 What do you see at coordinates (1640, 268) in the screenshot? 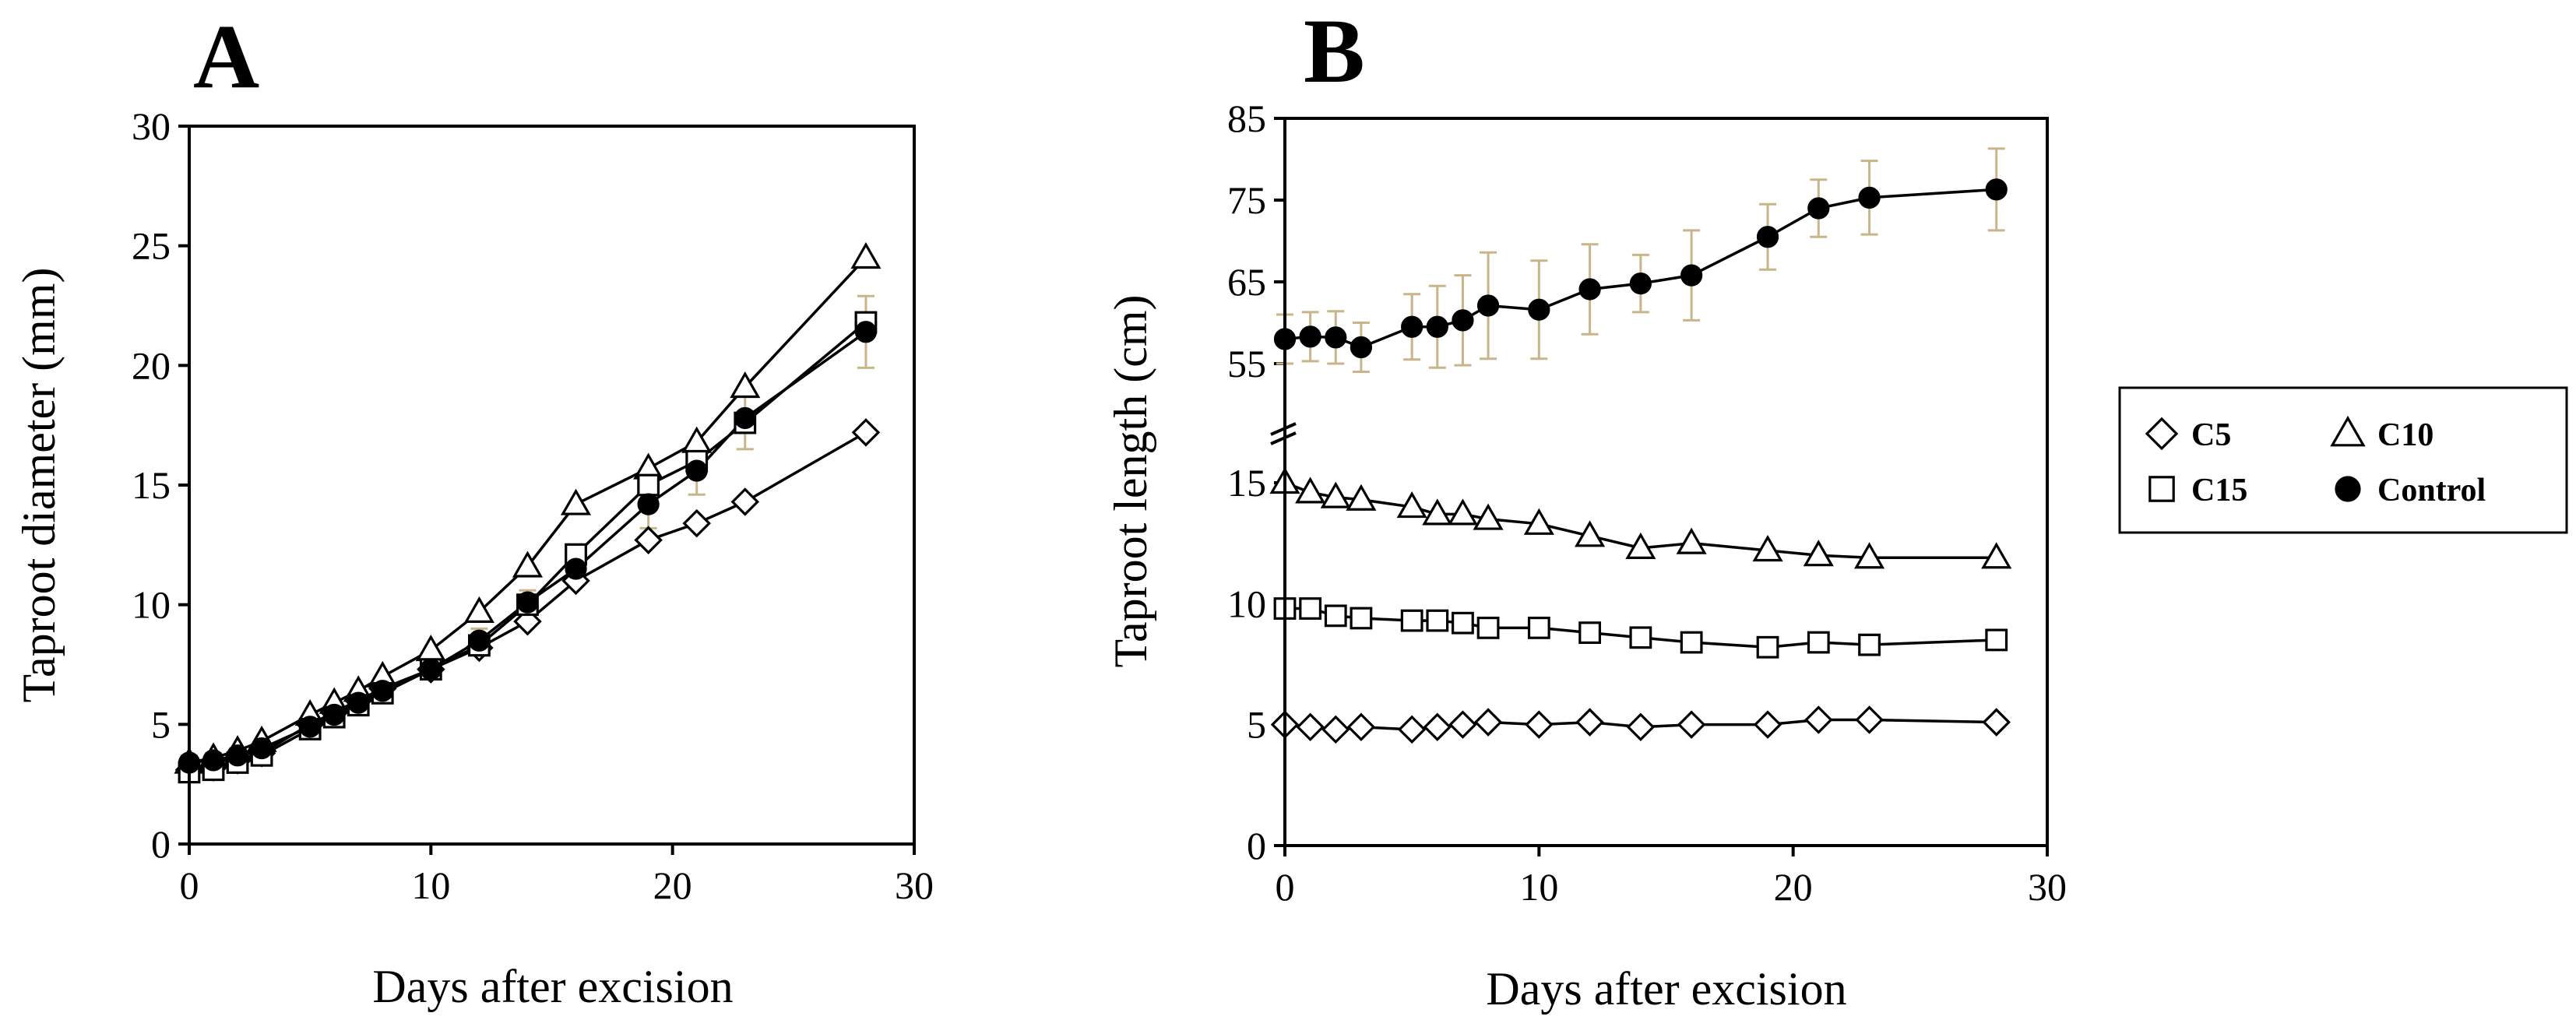
I see `panel-b-control-line` at bounding box center [1640, 268].